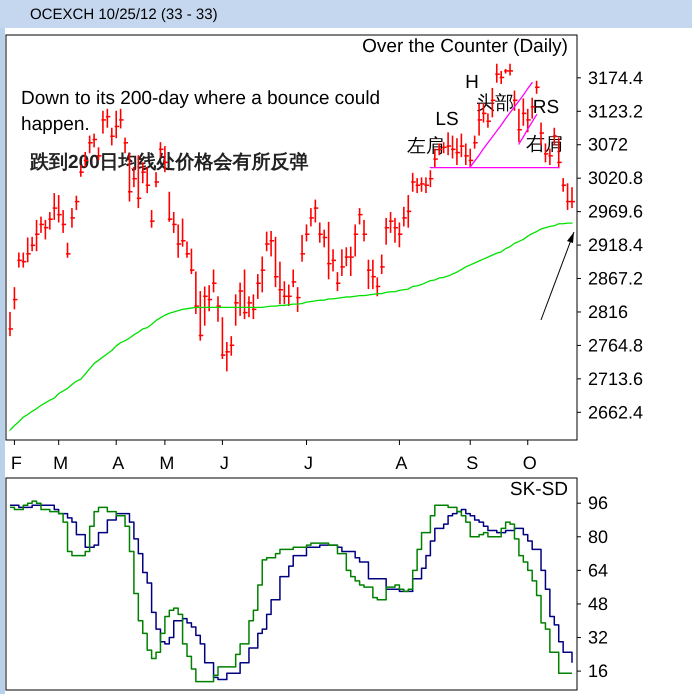 This screenshot has width=692, height=694. Describe the element at coordinates (598, 503) in the screenshot. I see `y-tick-label: 96` at that location.